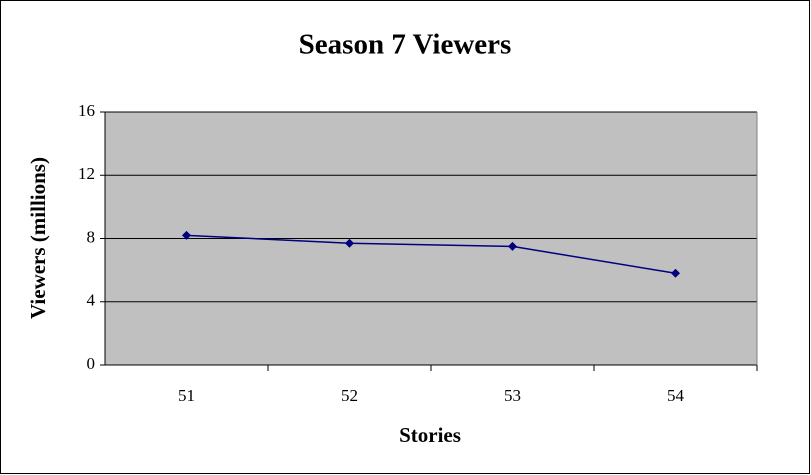  What do you see at coordinates (86, 110) in the screenshot?
I see `y-tick-label: 16` at bounding box center [86, 110].